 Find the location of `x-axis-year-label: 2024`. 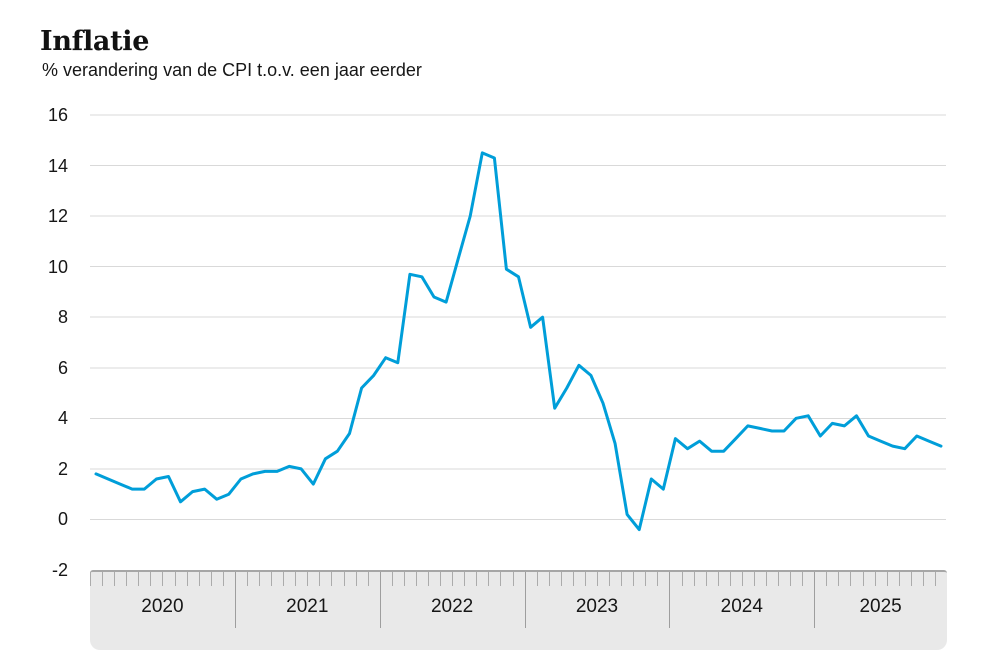

x-axis-year-label: 2024 is located at coordinates (741, 606).